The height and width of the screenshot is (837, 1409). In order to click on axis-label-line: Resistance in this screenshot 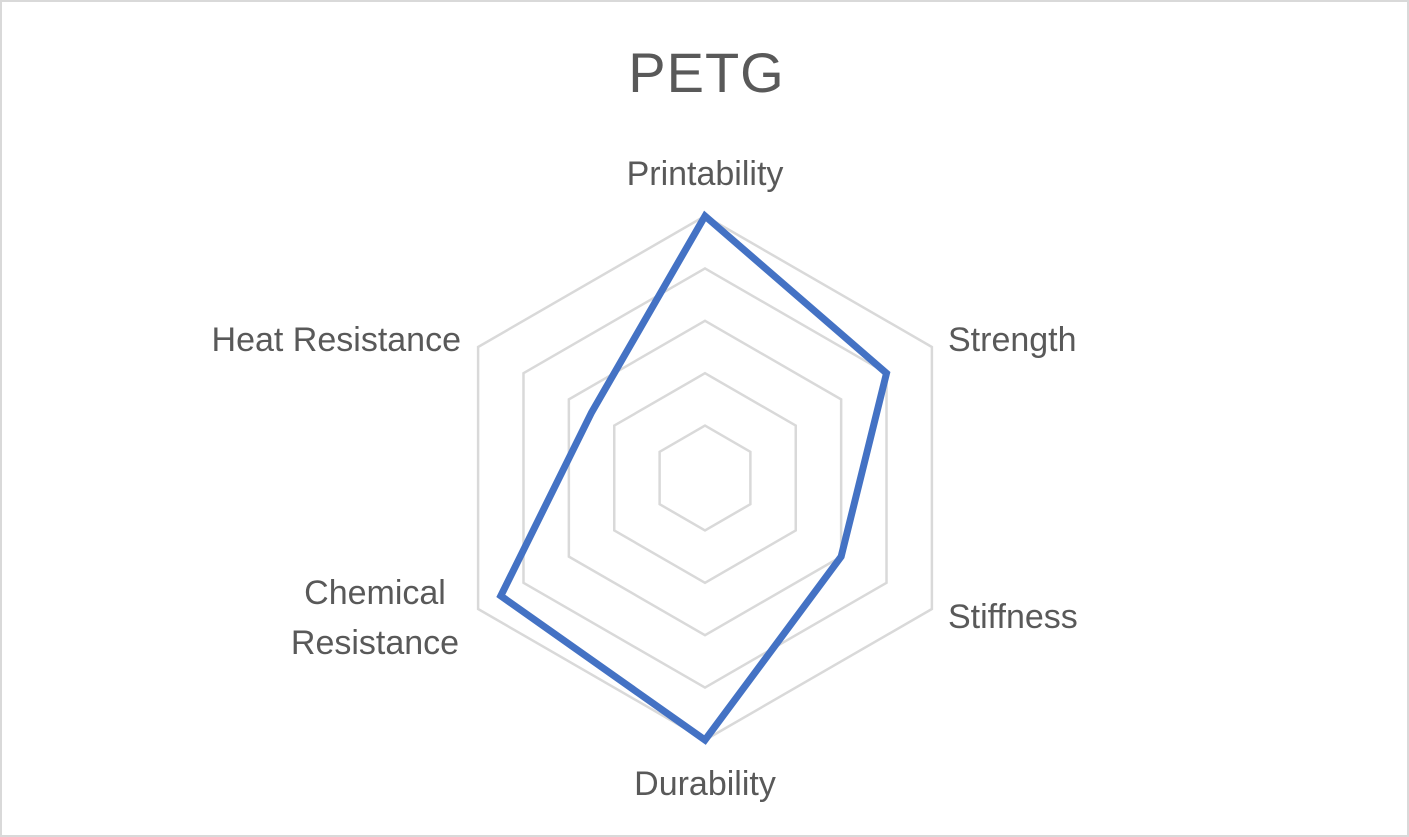, I will do `click(375, 643)`.